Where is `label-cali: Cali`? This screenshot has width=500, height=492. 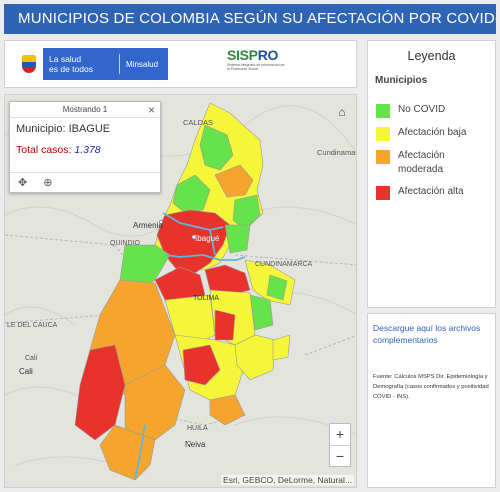
label-cali: Cali is located at coordinates (26, 371).